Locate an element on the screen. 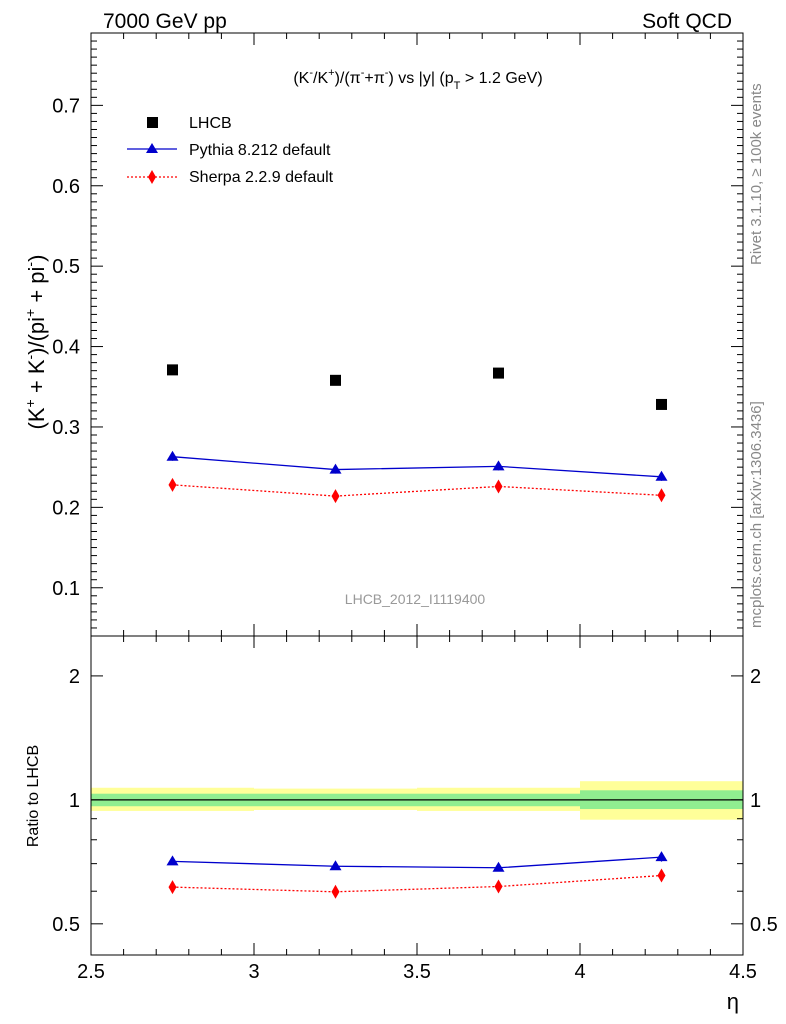 This screenshot has height=1024, width=786. ratio-y-tick-label-right: 0.5 is located at coordinates (764, 925).